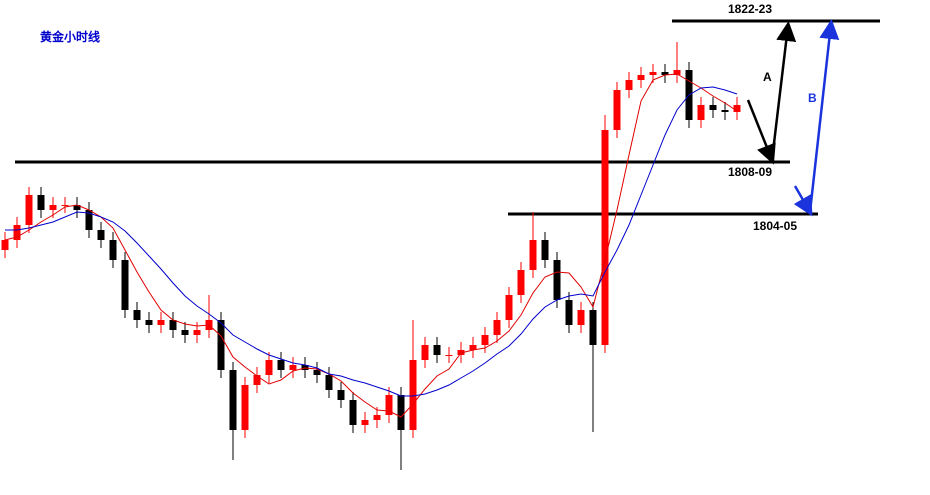  Describe the element at coordinates (824, 116) in the screenshot. I see `scenario-b-up` at that location.